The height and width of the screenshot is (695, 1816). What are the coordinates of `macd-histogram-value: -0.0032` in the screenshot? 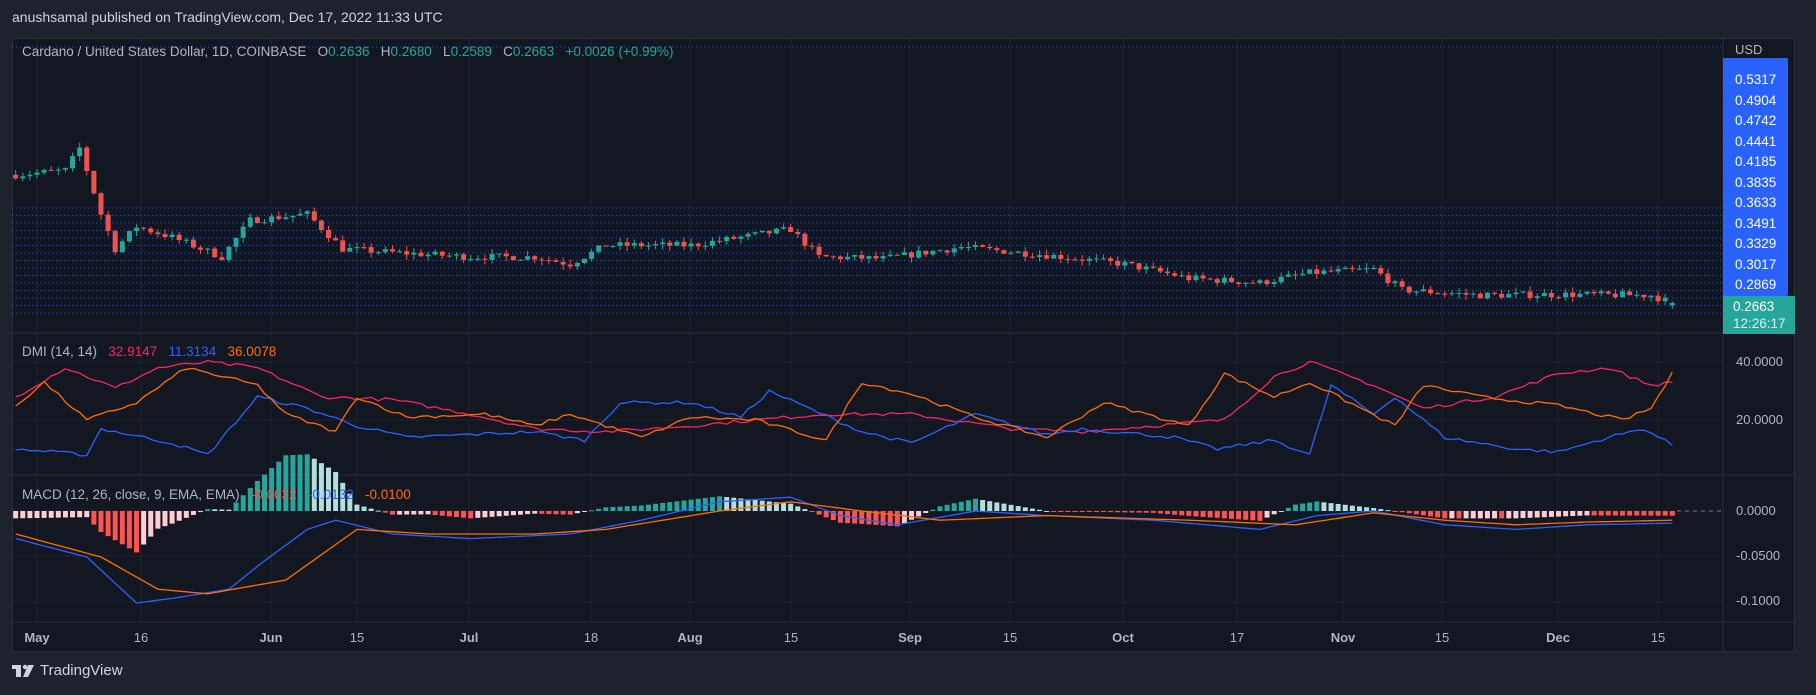 It's located at (273, 494).